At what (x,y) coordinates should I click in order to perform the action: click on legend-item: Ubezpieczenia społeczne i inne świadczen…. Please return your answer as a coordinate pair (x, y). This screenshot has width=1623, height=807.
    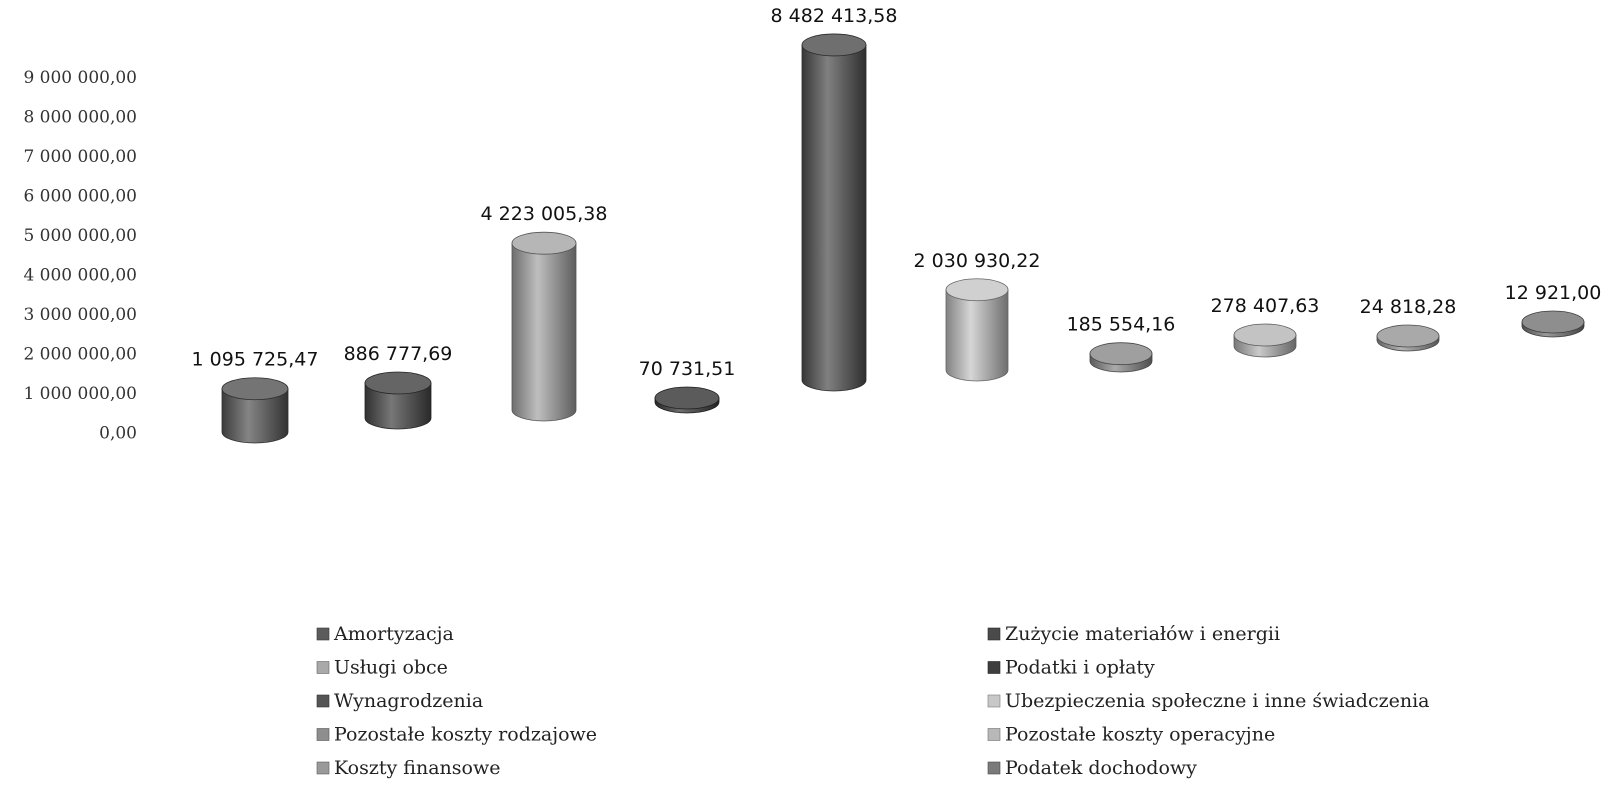
    Looking at the image, I should click on (1208, 701).